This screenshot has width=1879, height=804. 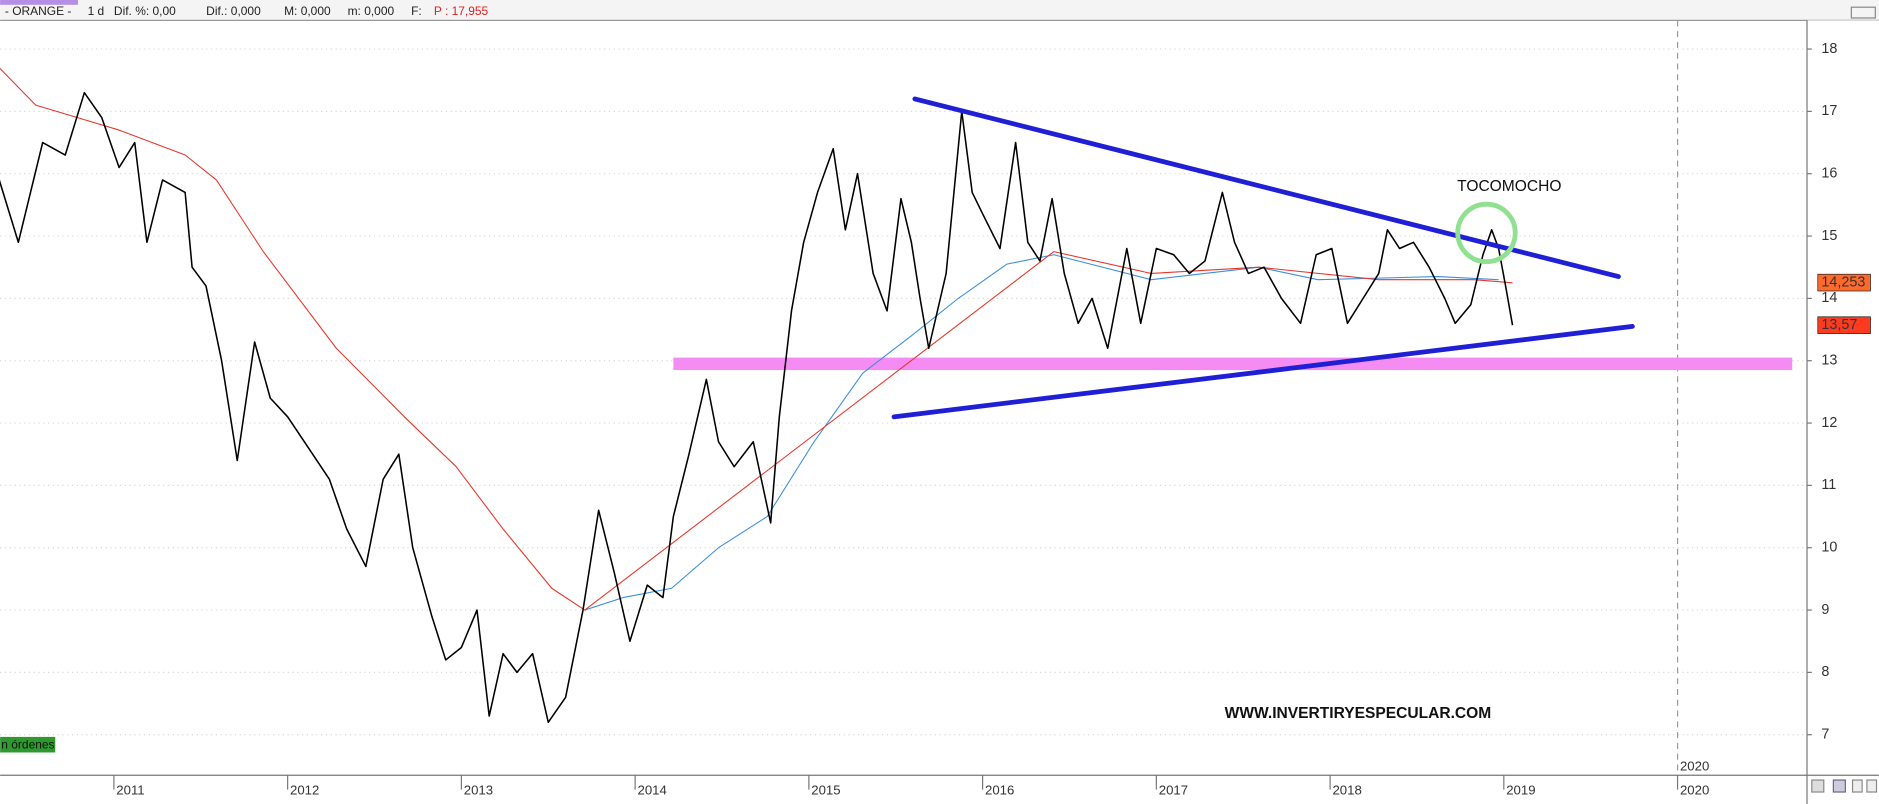 What do you see at coordinates (233, 11) in the screenshot?
I see `header-item: Dif.: 0,000` at bounding box center [233, 11].